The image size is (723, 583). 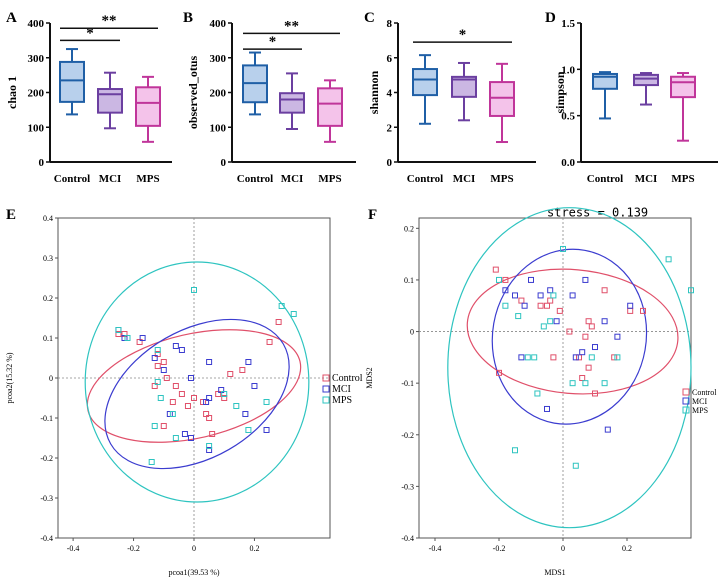 What do you see at coordinates (110, 101) in the screenshot?
I see `panel-a-mci-box` at bounding box center [110, 101].